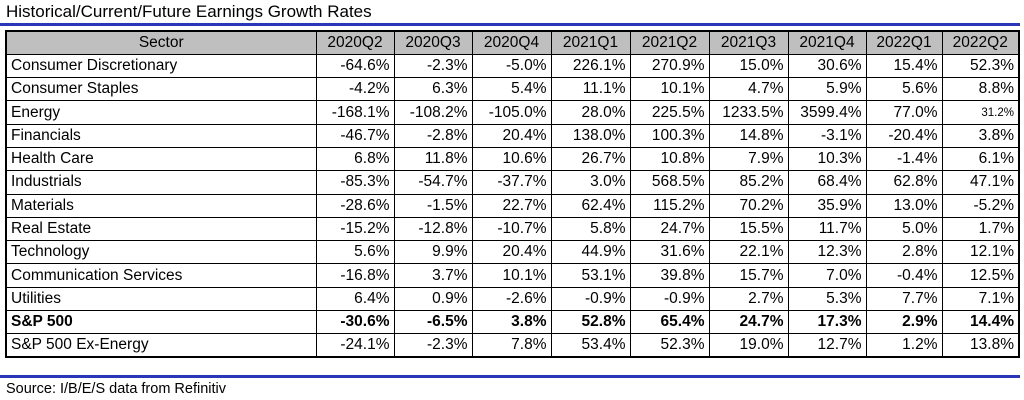 The width and height of the screenshot is (1024, 400). I want to click on value-cell: -1.4%, so click(904, 159).